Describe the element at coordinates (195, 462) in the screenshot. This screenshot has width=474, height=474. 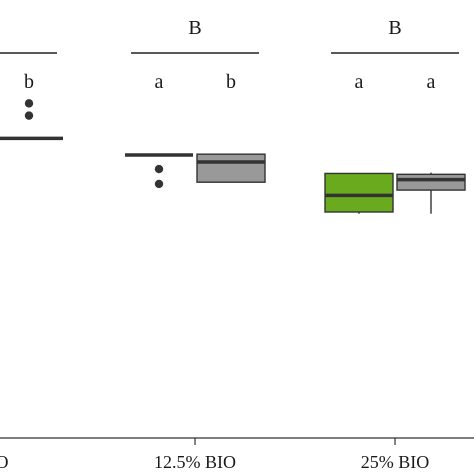
I see `x-tick-label: 12.5% BIO` at that location.